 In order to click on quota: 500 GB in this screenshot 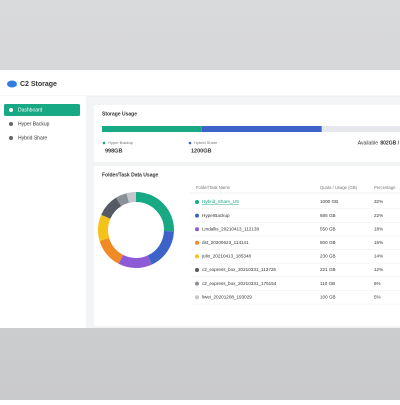, I will do `click(328, 242)`.